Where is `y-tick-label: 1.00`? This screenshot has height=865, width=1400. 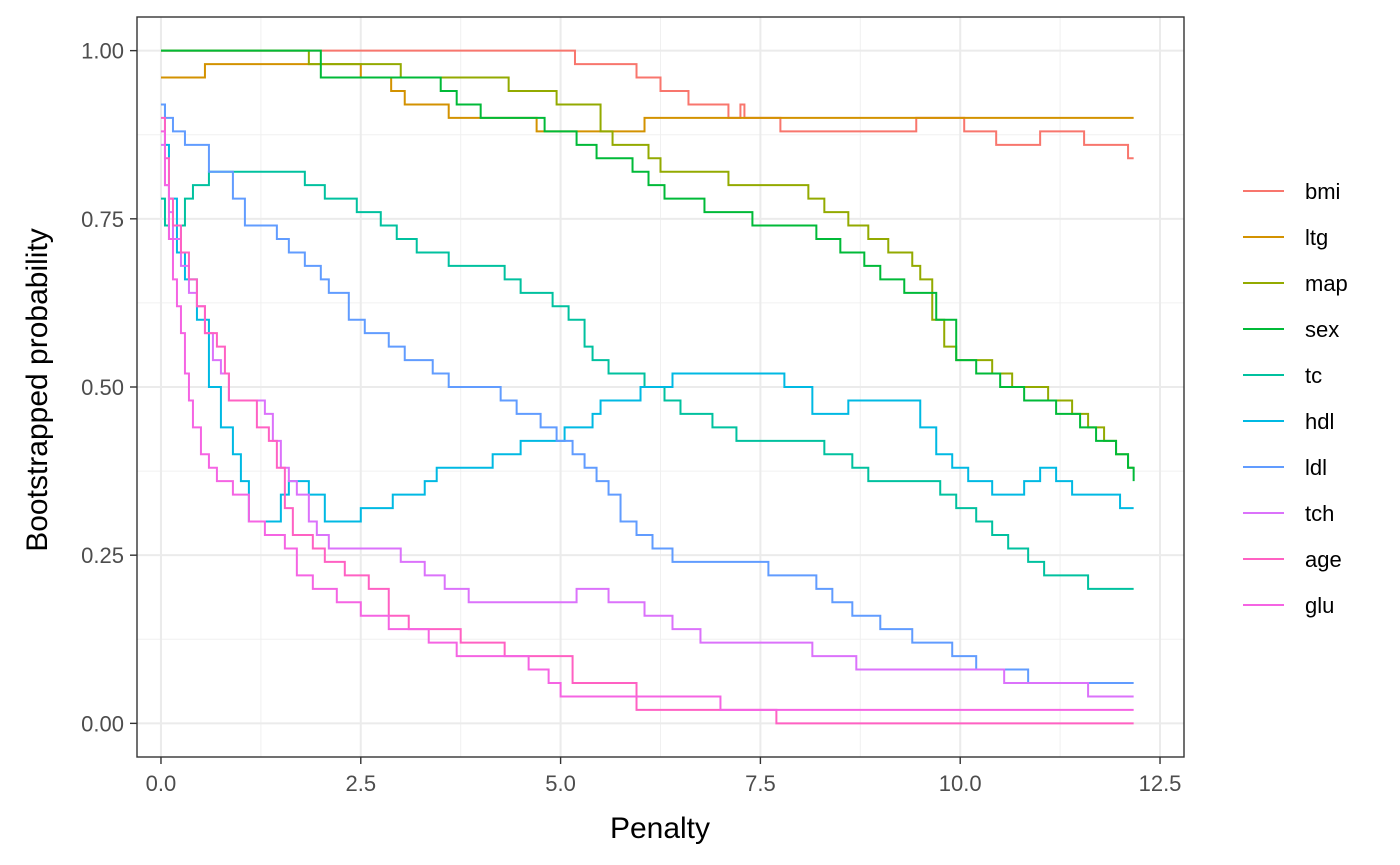 y-tick-label: 1.00 is located at coordinates (102, 51).